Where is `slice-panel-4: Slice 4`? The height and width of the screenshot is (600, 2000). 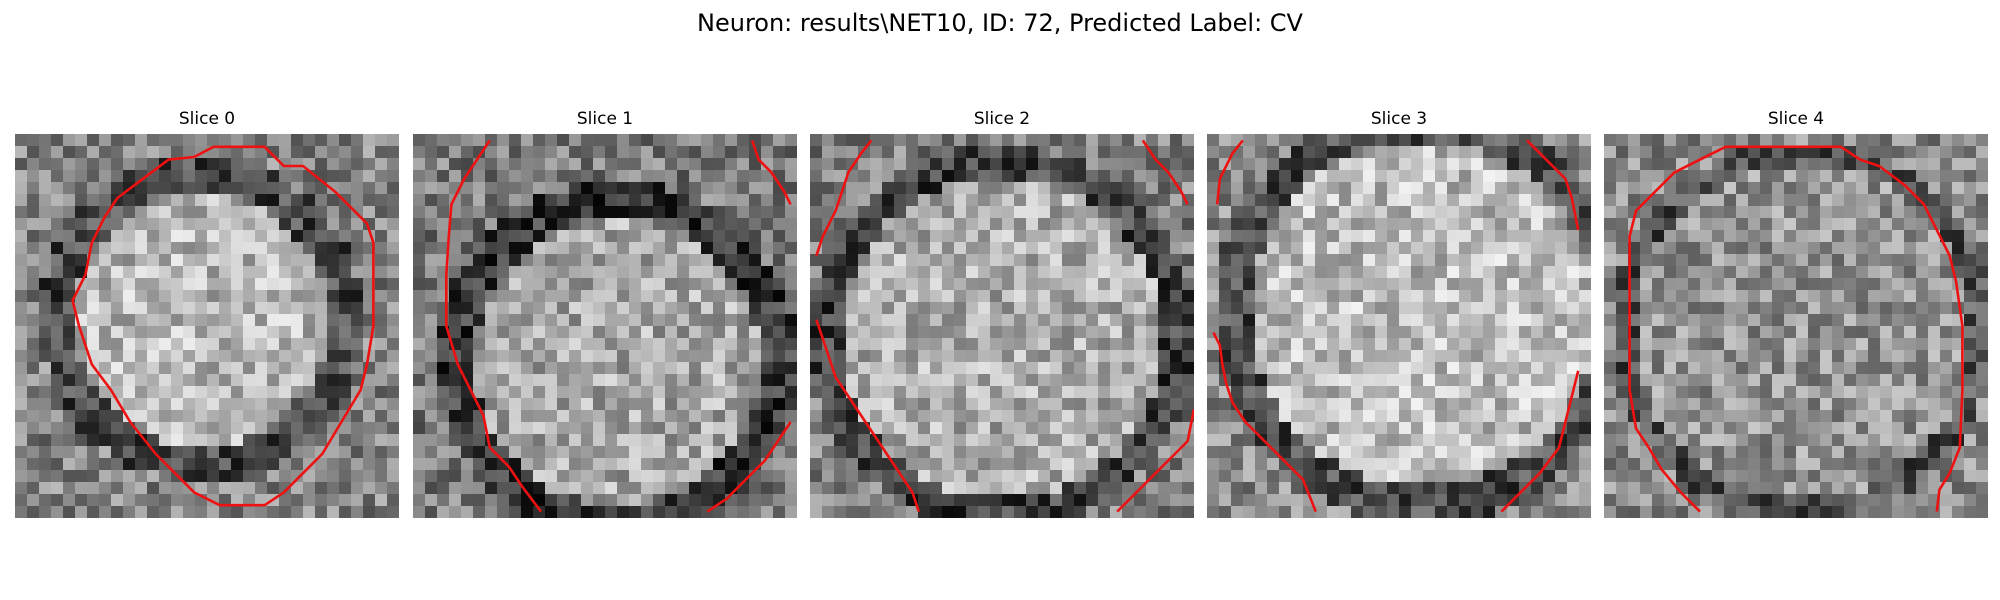
slice-panel-4: Slice 4 is located at coordinates (1796, 318).